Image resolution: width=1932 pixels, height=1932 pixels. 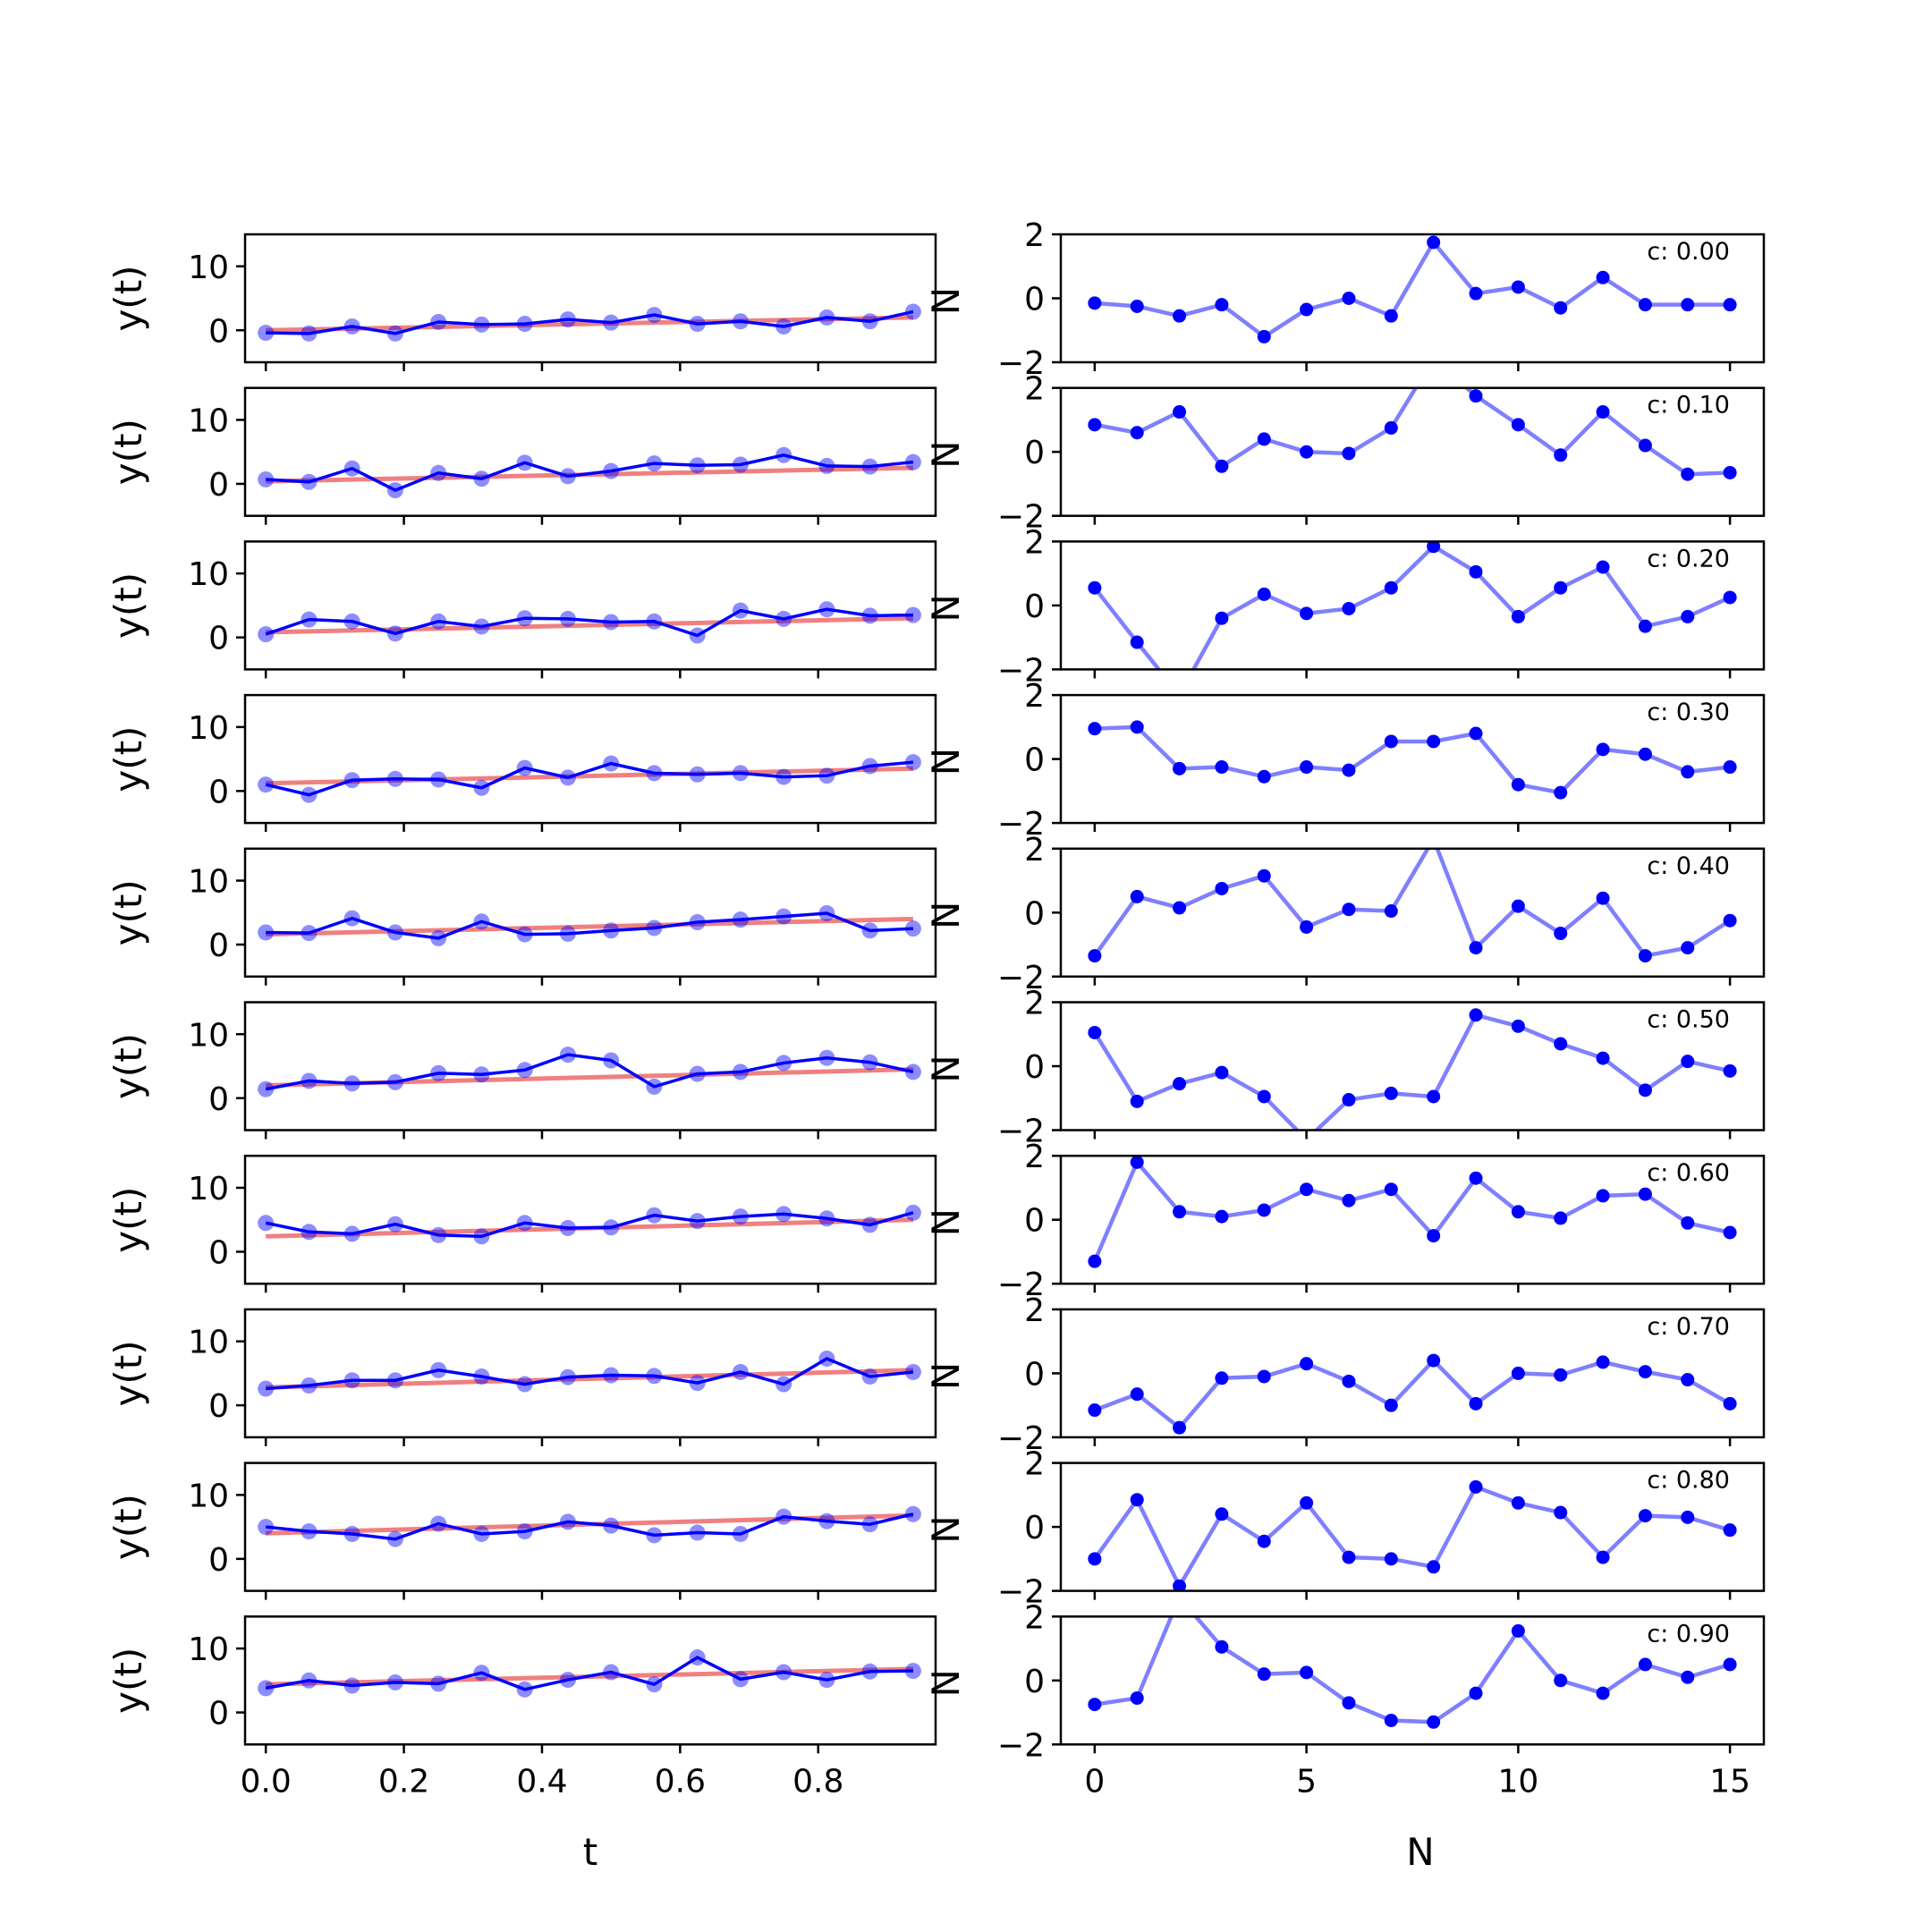 I want to click on c-value-label: c: 0.50, so click(x=1688, y=1020).